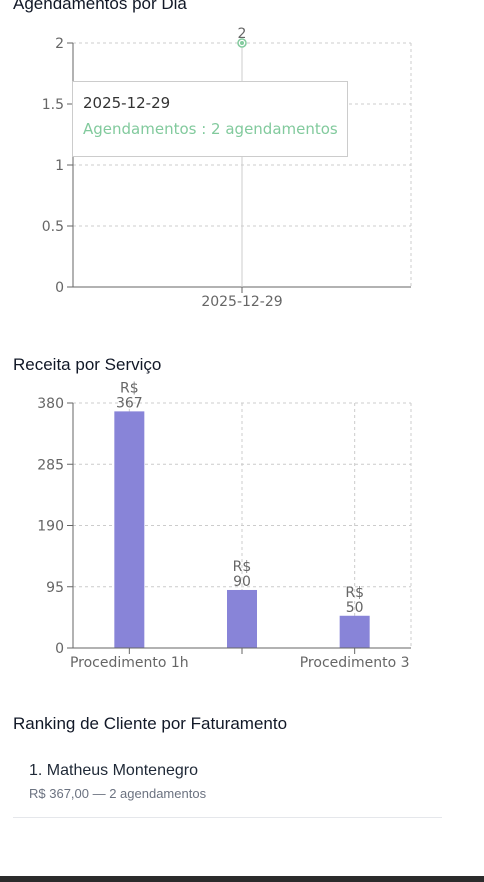 The height and width of the screenshot is (882, 484). I want to click on y-tick-label: 2, so click(59, 44).